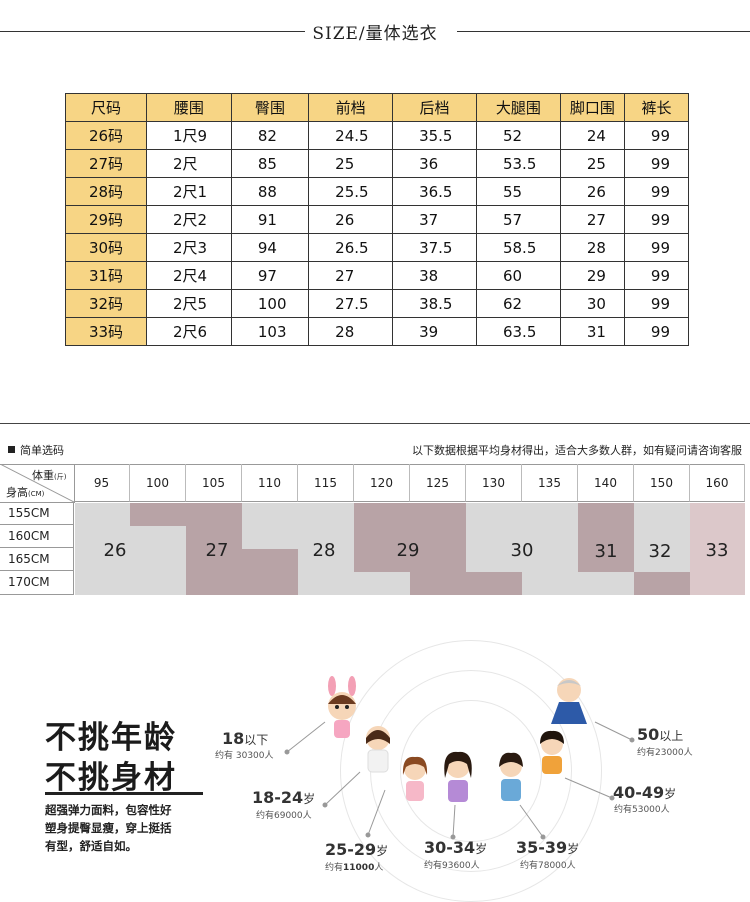 This screenshot has height=902, width=750. I want to click on table-cell: 26.5, so click(351, 247).